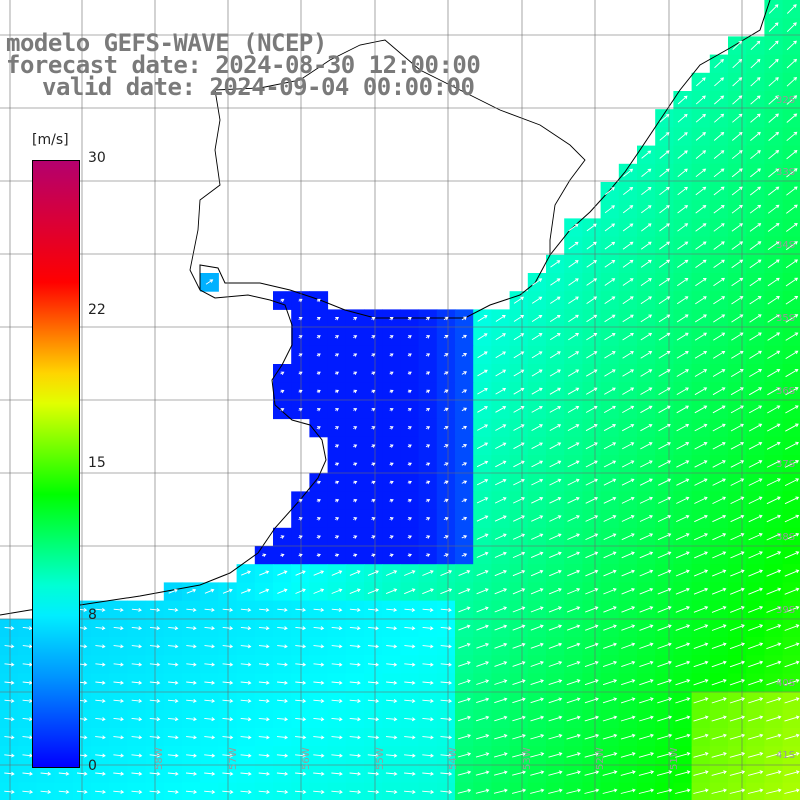 Image resolution: width=800 pixels, height=800 pixels. I want to click on colorbar-tick-0: 0, so click(92, 766).